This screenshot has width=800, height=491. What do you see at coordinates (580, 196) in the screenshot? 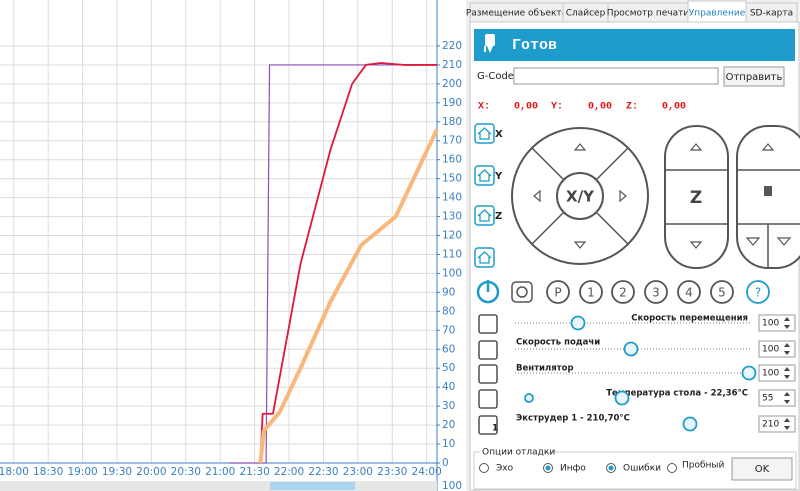
I see `xy-center` at bounding box center [580, 196].